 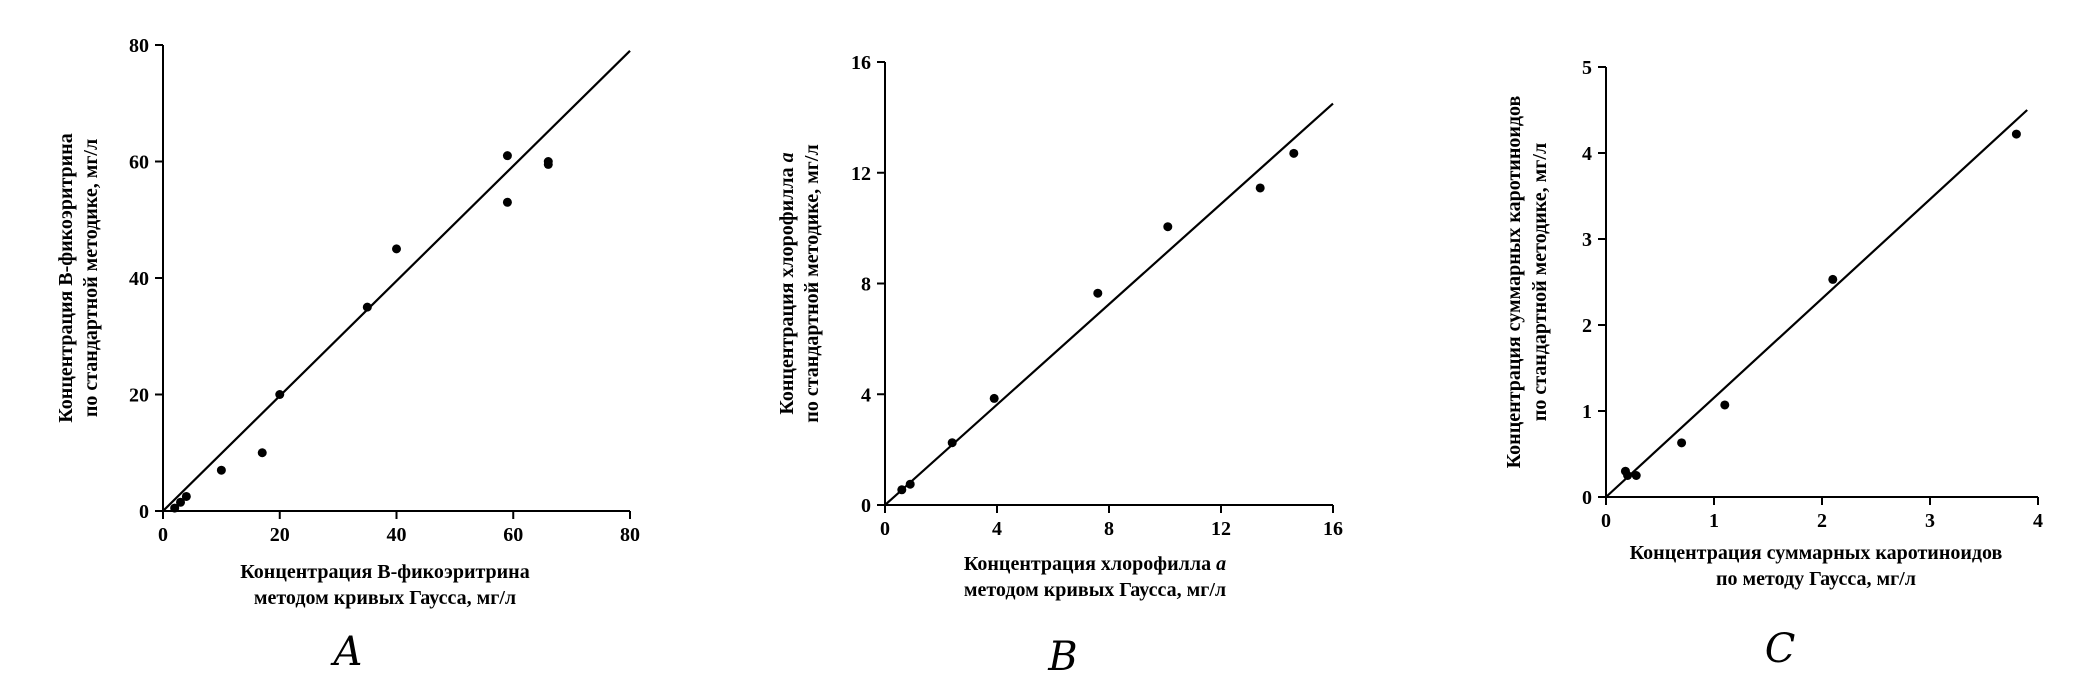 What do you see at coordinates (866, 285) in the screenshot?
I see `y-tick-label: 8` at bounding box center [866, 285].